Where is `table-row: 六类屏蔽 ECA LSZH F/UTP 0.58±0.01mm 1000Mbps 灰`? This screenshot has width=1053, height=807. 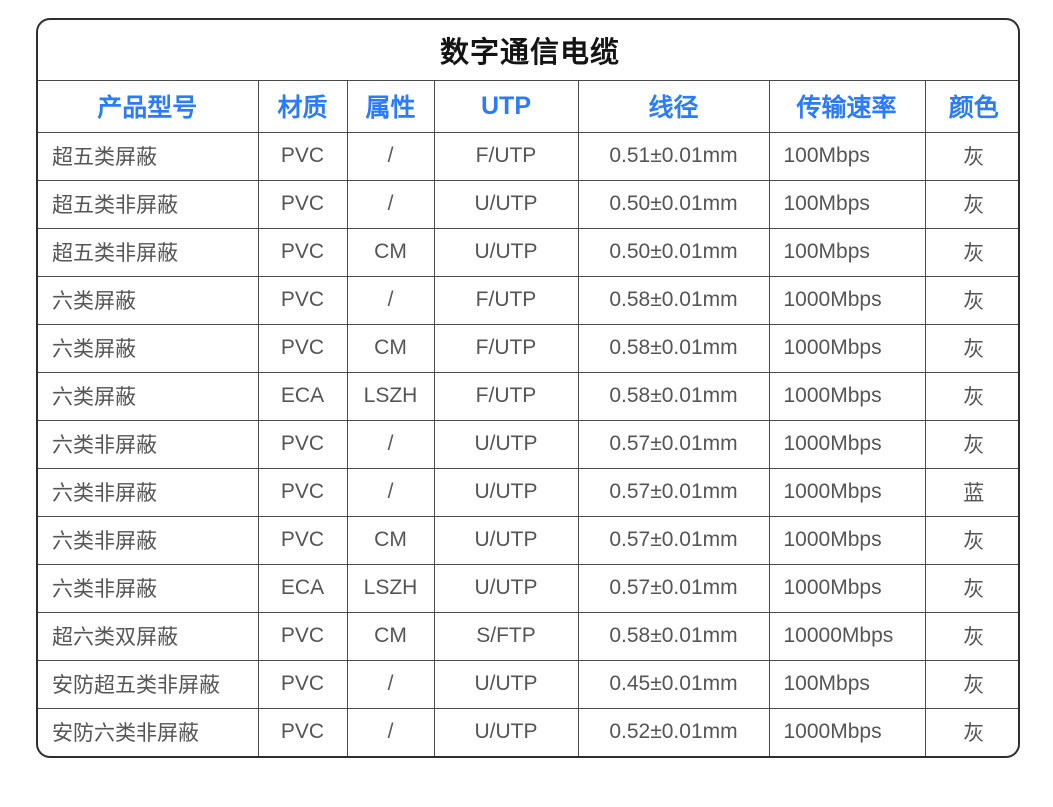
table-row: 六类屏蔽 ECA LSZH F/UTP 0.58±0.01mm 1000Mbps 灰 is located at coordinates (528, 396).